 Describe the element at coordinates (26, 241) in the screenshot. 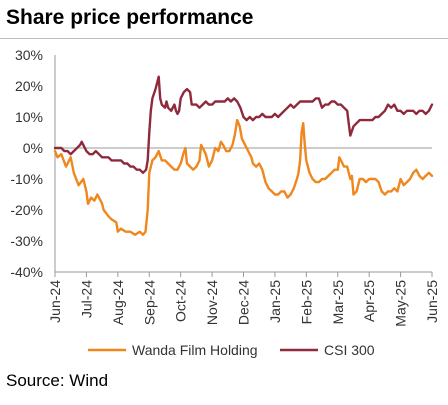

I see `y-tick-label: -30%` at that location.